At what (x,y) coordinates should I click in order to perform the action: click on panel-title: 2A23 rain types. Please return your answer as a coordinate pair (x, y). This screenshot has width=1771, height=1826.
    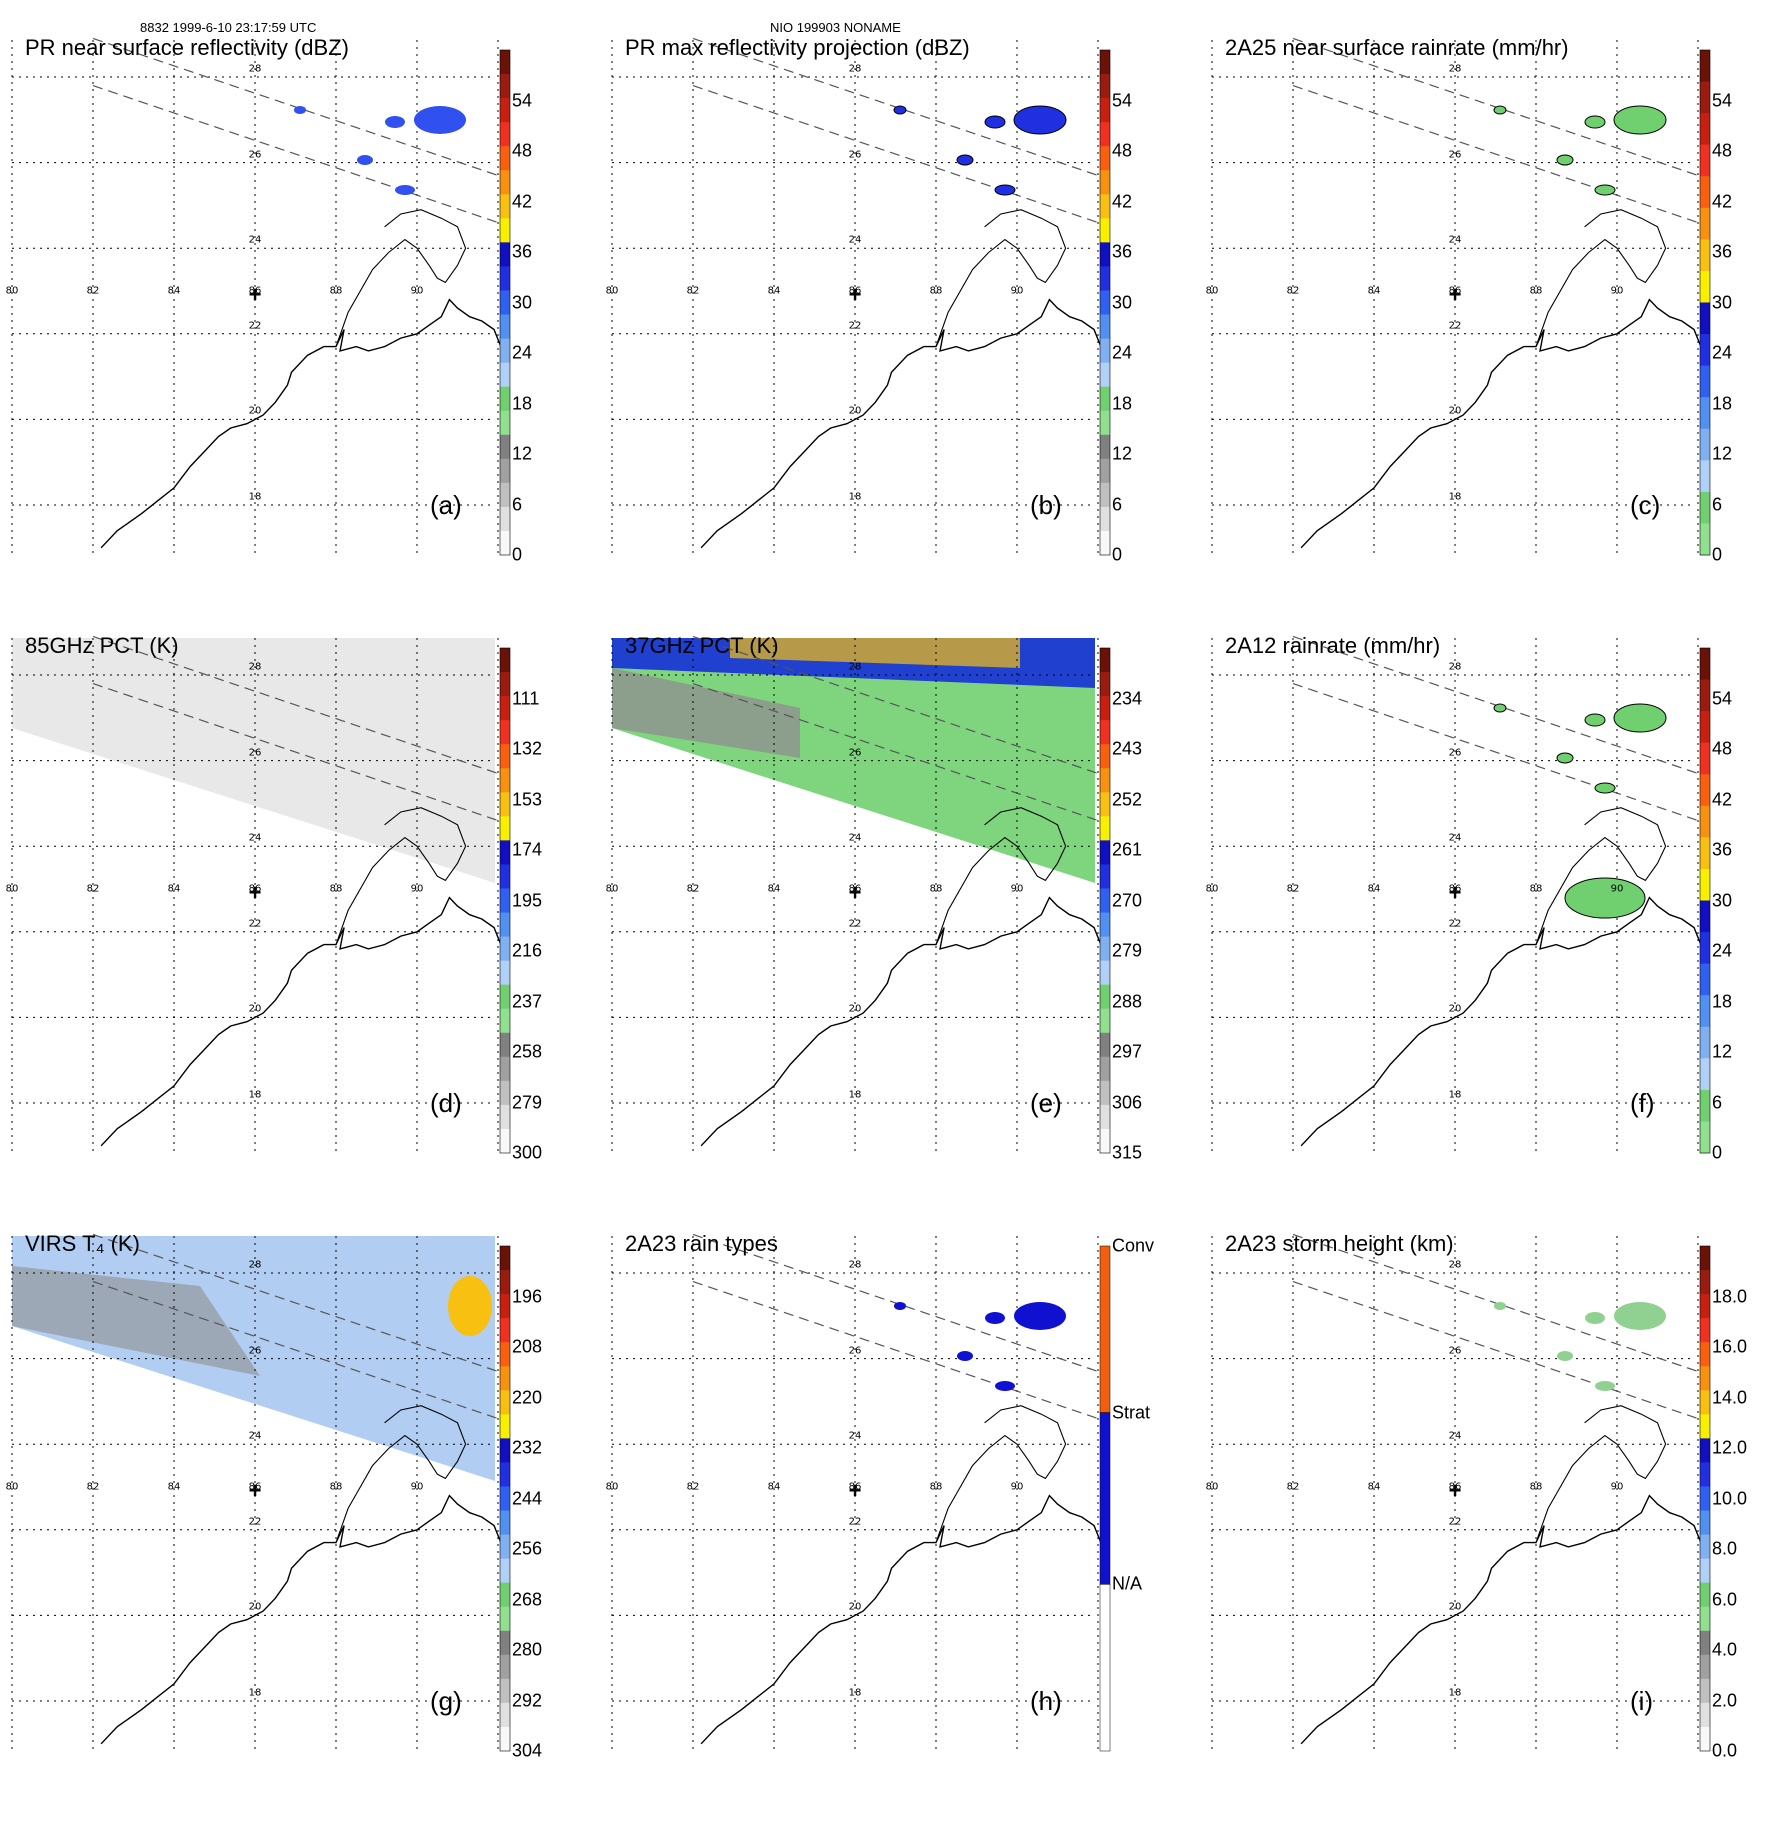
    Looking at the image, I should click on (701, 1243).